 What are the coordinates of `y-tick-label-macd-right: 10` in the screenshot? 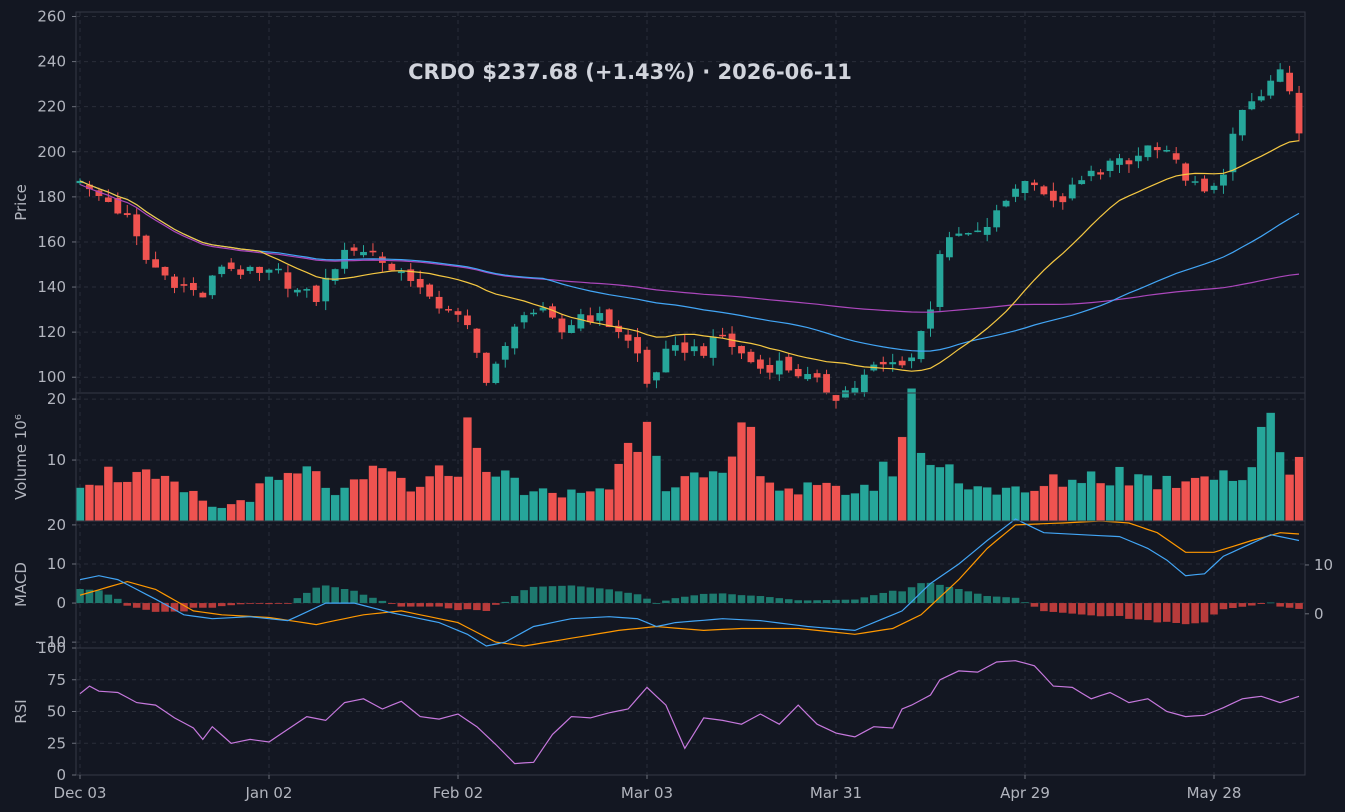 It's located at (1323, 565).